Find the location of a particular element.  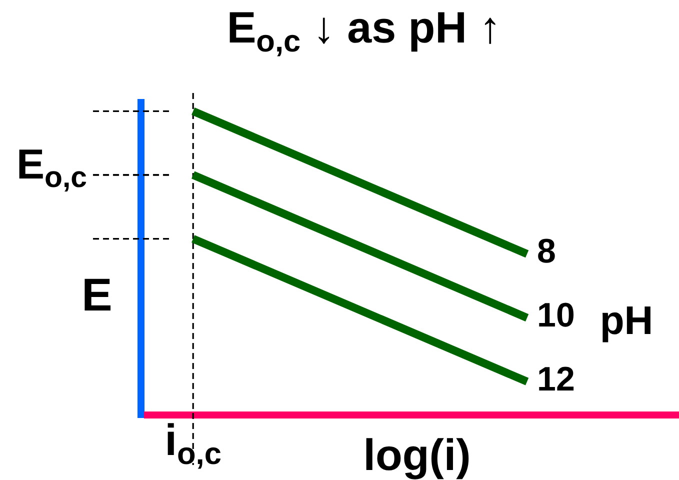

series-label: 10 is located at coordinates (556, 315).